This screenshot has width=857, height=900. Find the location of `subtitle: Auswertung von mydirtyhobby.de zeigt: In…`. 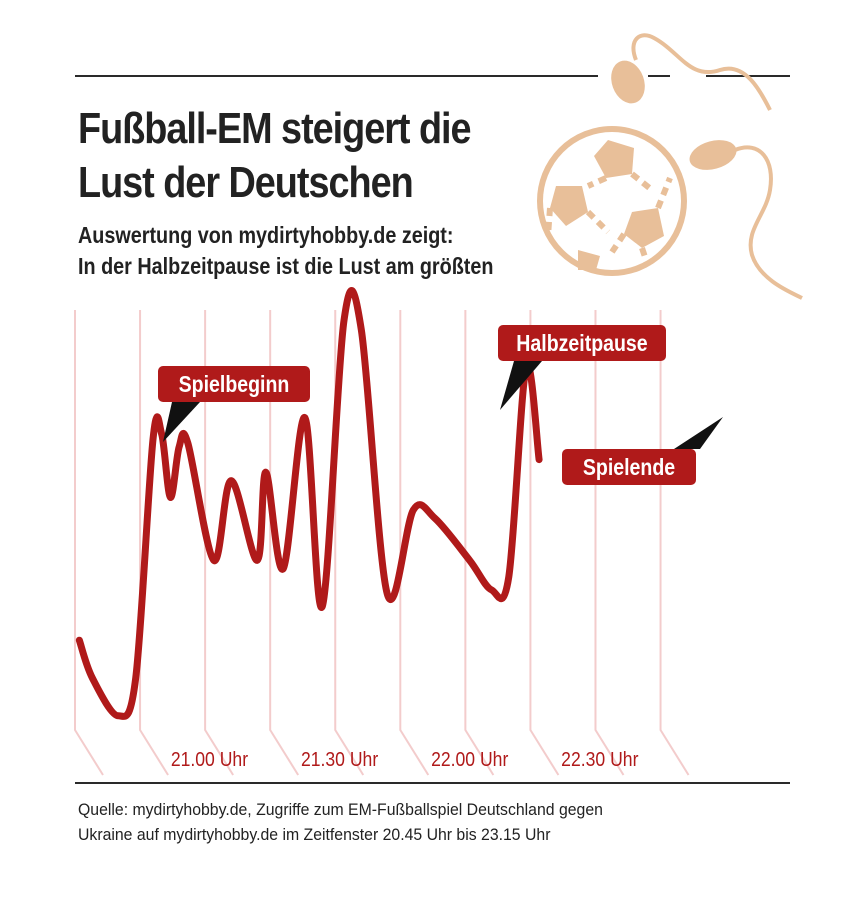

subtitle: Auswertung von mydirtyhobby.de zeigt: In… is located at coordinates (285, 251).